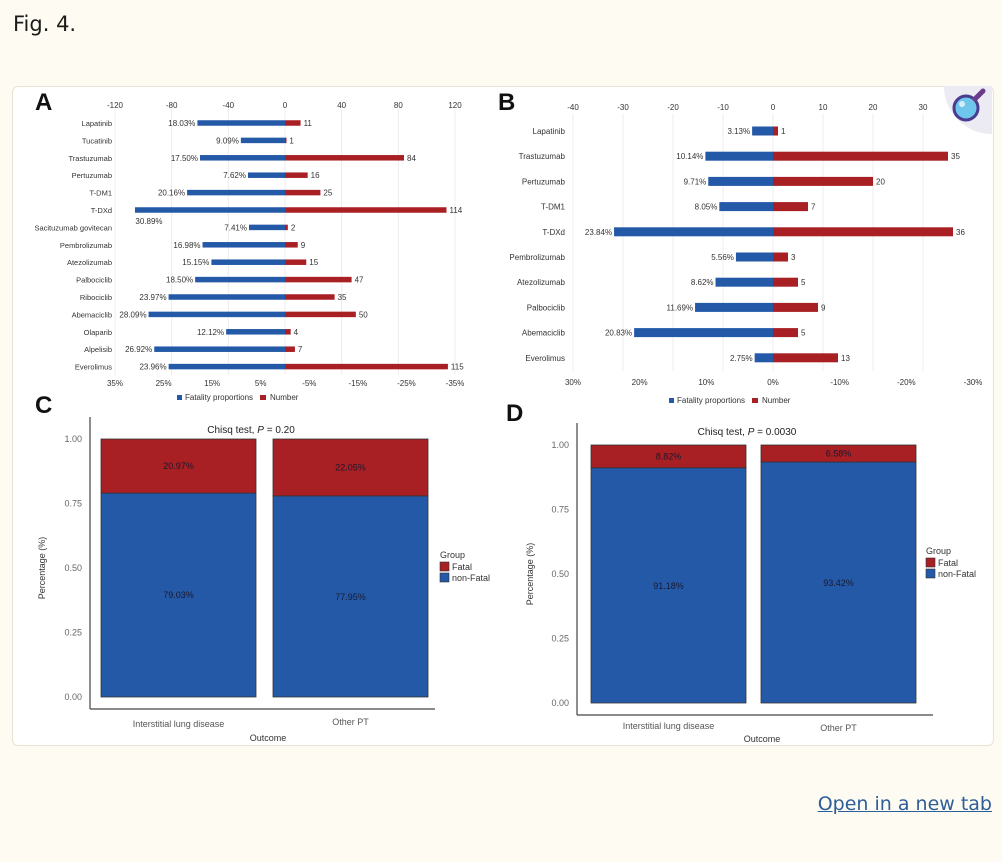  What do you see at coordinates (560, 639) in the screenshot?
I see `y-axis-tick: 0.25` at bounding box center [560, 639].